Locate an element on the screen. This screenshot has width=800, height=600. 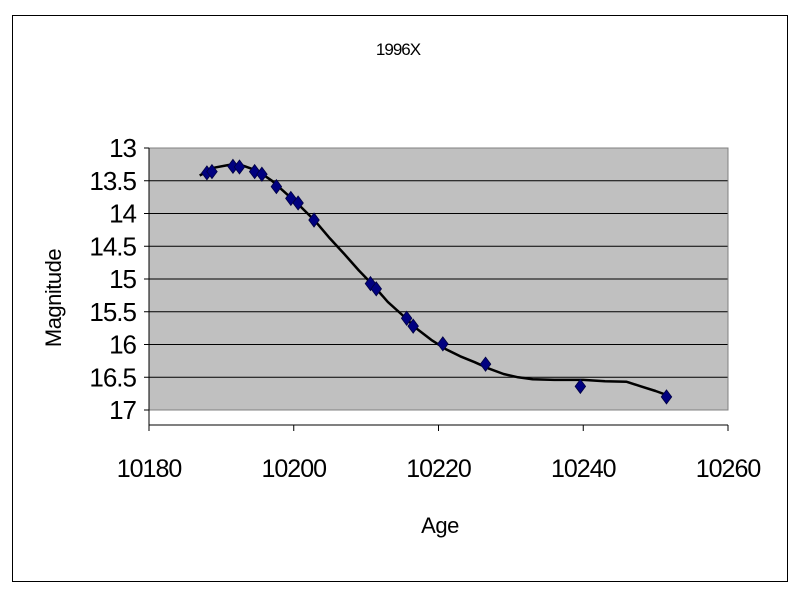
x-tick-label: 10200 is located at coordinates (293, 469).